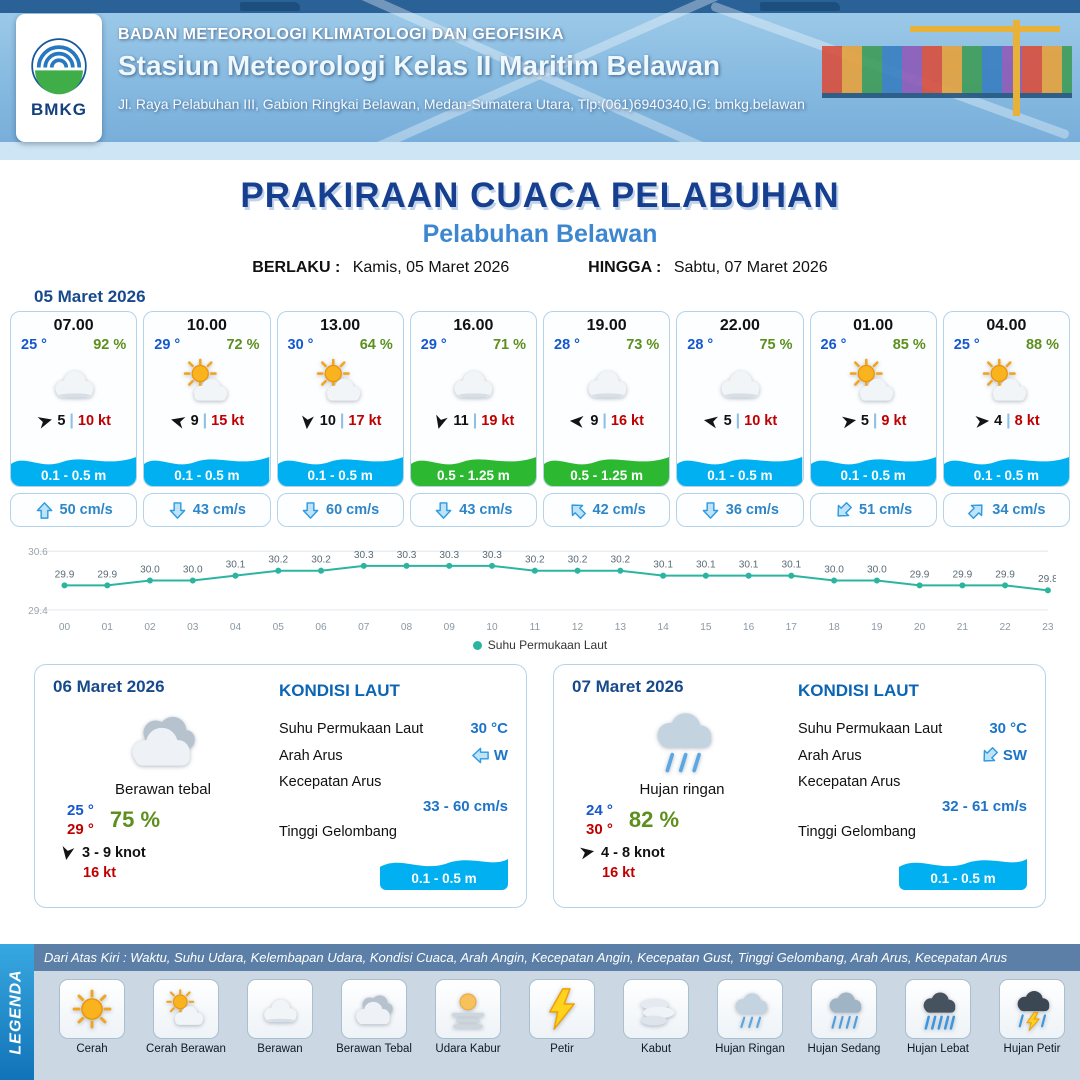  What do you see at coordinates (656, 1049) in the screenshot?
I see `legend-item-label: Kabut` at bounding box center [656, 1049].